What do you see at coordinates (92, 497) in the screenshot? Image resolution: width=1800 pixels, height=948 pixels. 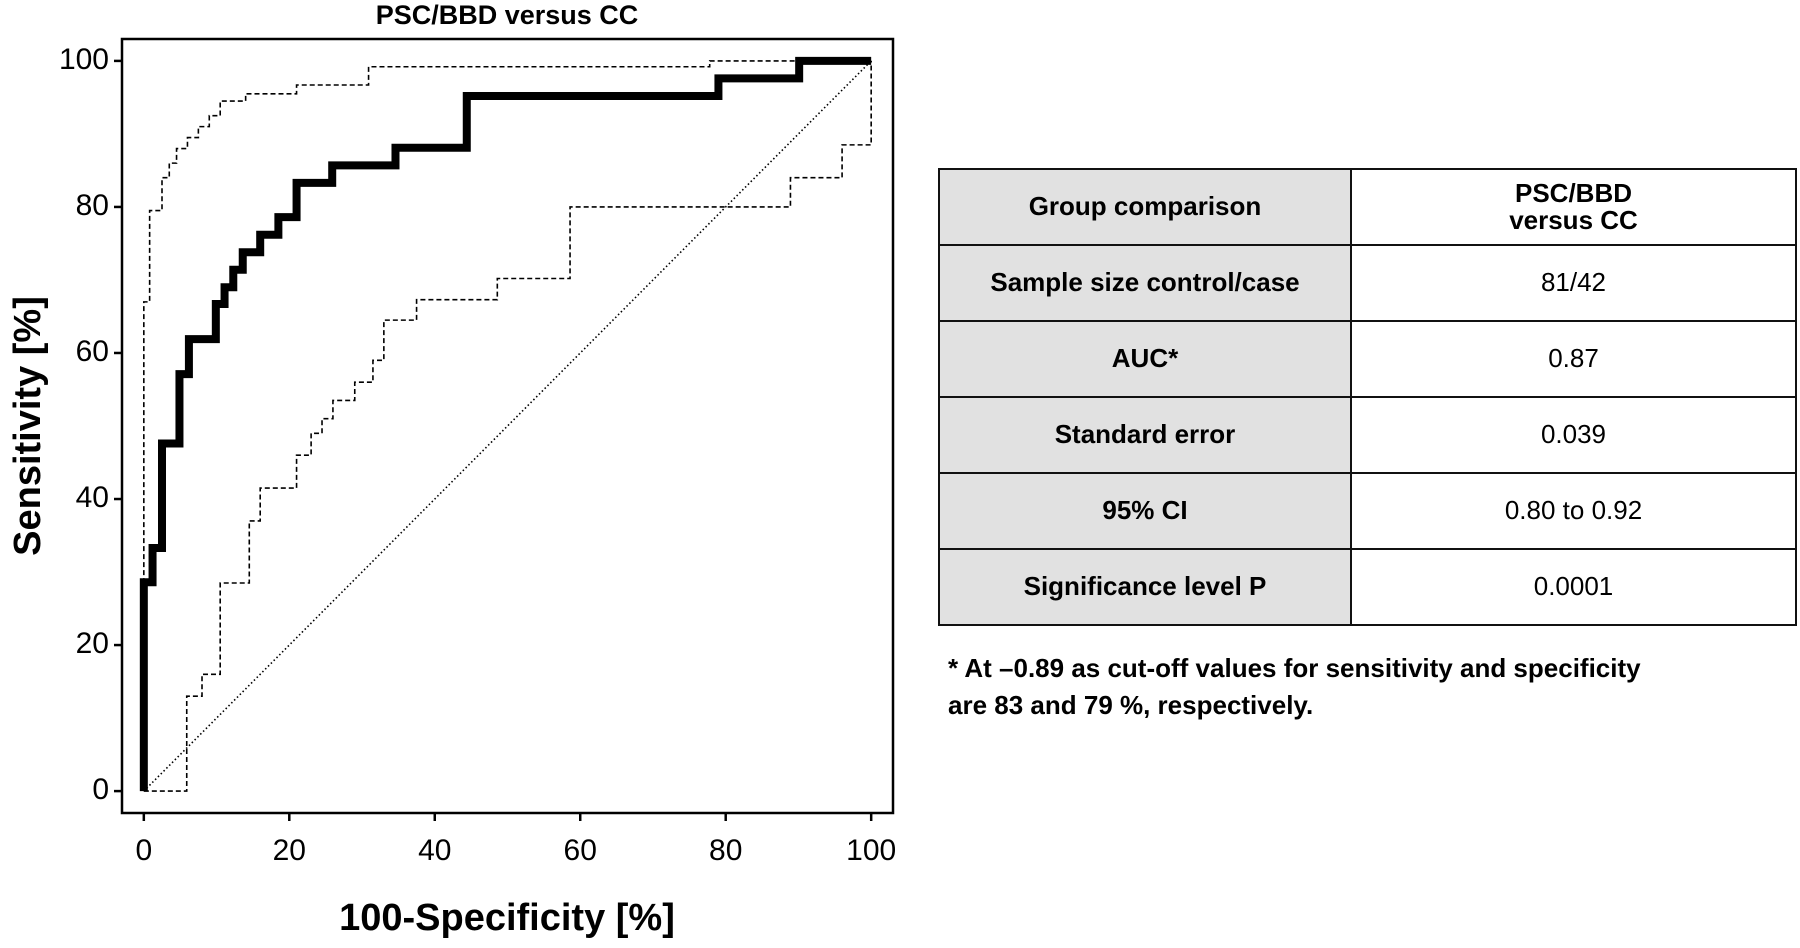 I see `y-tick-label: 40` at bounding box center [92, 497].